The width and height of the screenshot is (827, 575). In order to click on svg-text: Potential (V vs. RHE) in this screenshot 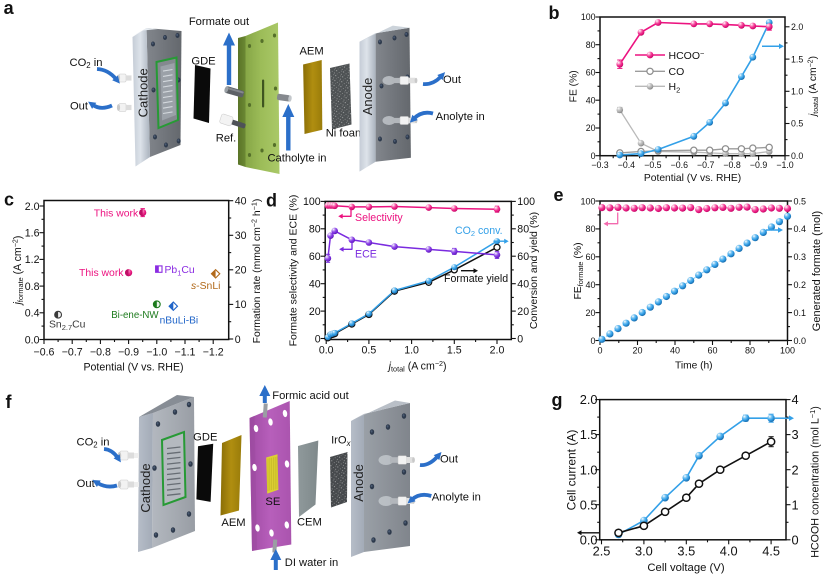, I will do `click(692, 178)`.